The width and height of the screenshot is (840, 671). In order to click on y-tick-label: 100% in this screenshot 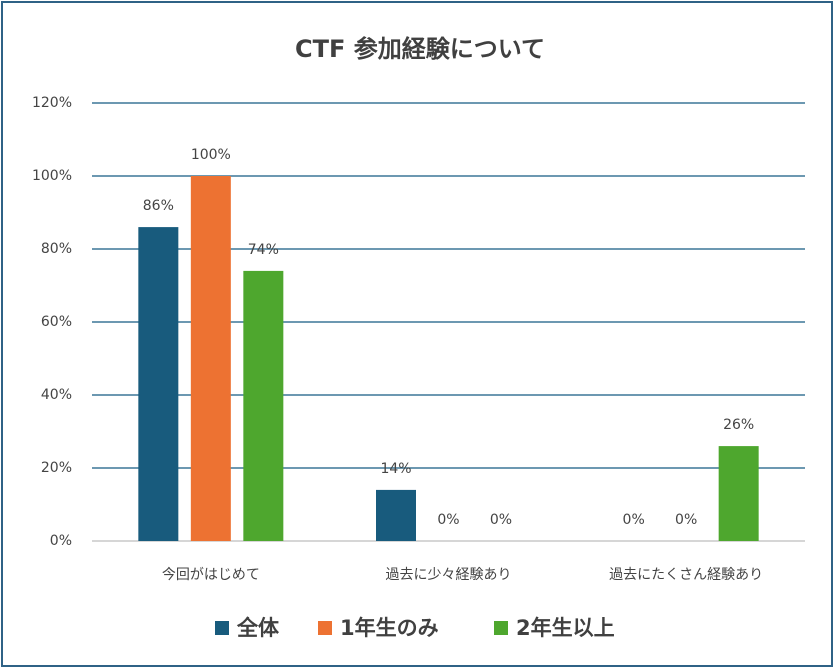, I will do `click(52, 176)`.